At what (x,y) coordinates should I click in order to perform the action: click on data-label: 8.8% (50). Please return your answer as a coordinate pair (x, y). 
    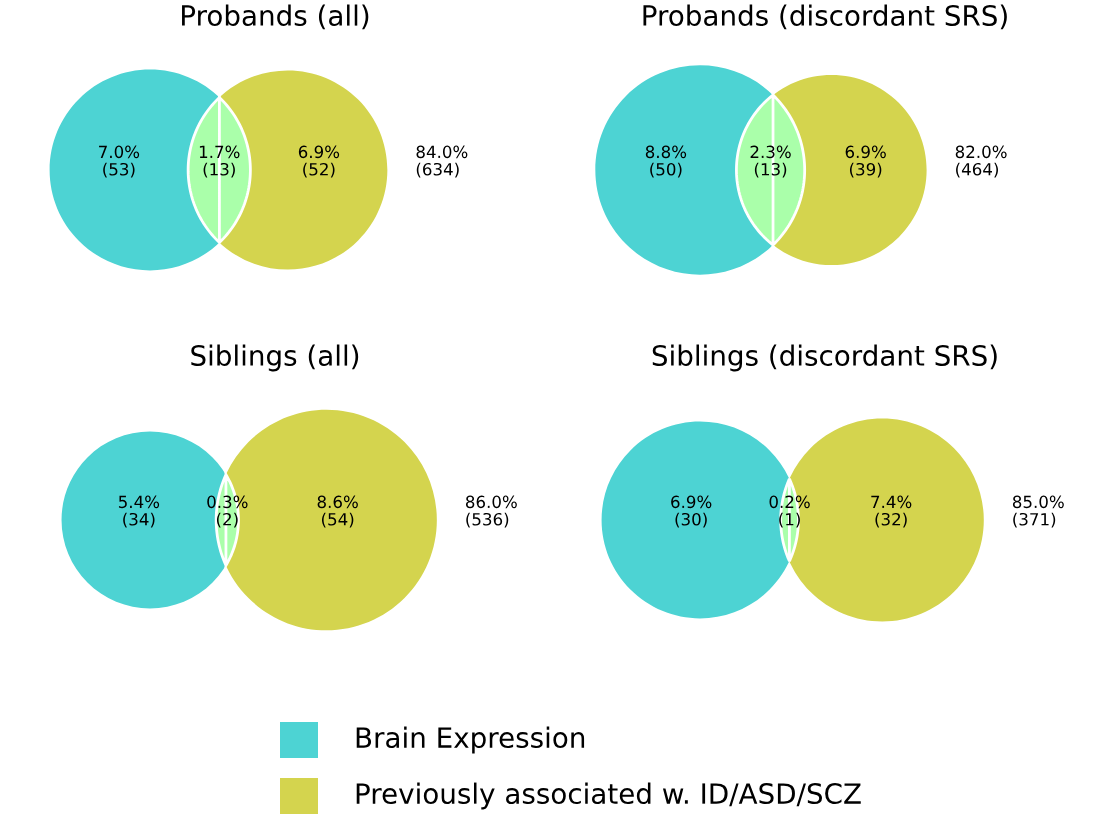
    Looking at the image, I should click on (666, 161).